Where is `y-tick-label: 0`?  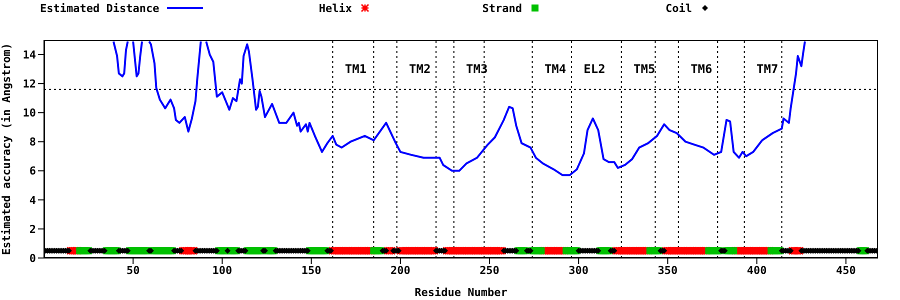
y-tick-label: 0 is located at coordinates (32, 258).